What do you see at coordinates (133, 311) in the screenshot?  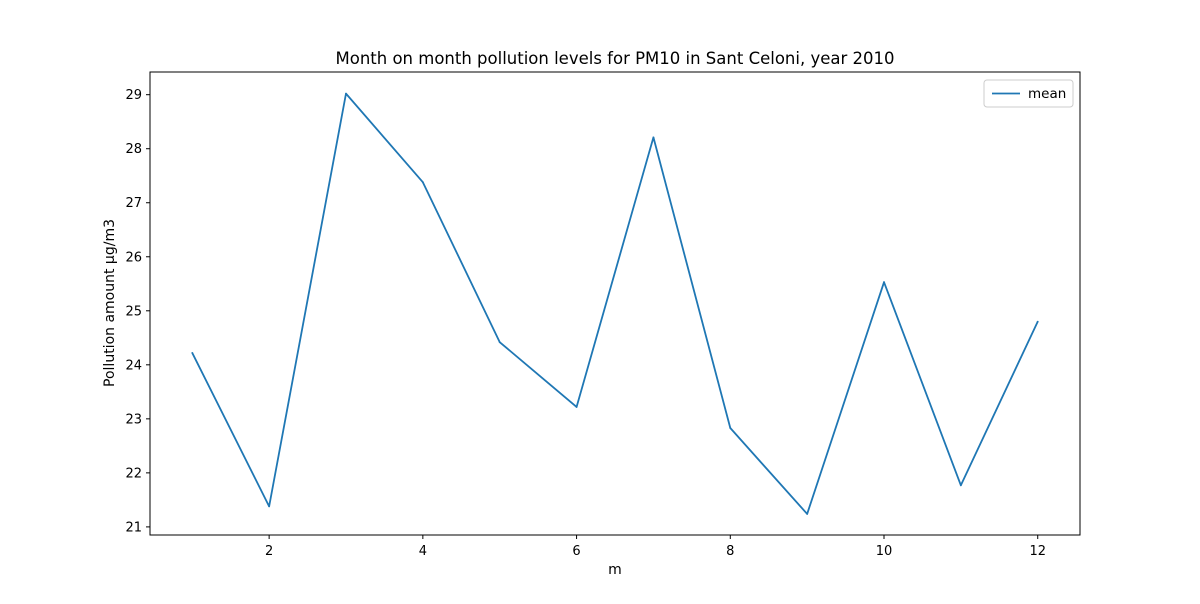 I see `y-tick-label: 25` at bounding box center [133, 311].